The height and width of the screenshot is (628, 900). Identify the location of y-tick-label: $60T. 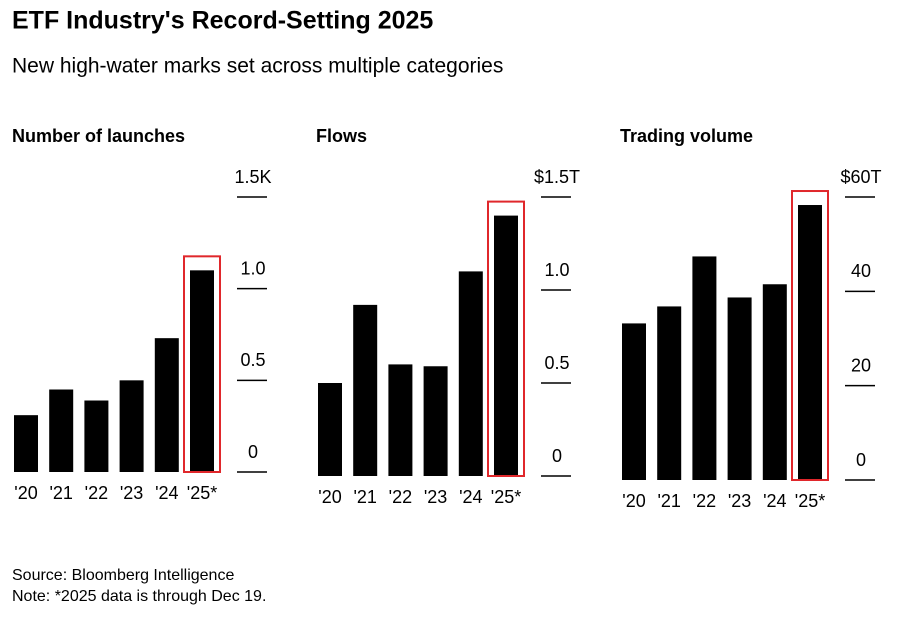
(860, 177).